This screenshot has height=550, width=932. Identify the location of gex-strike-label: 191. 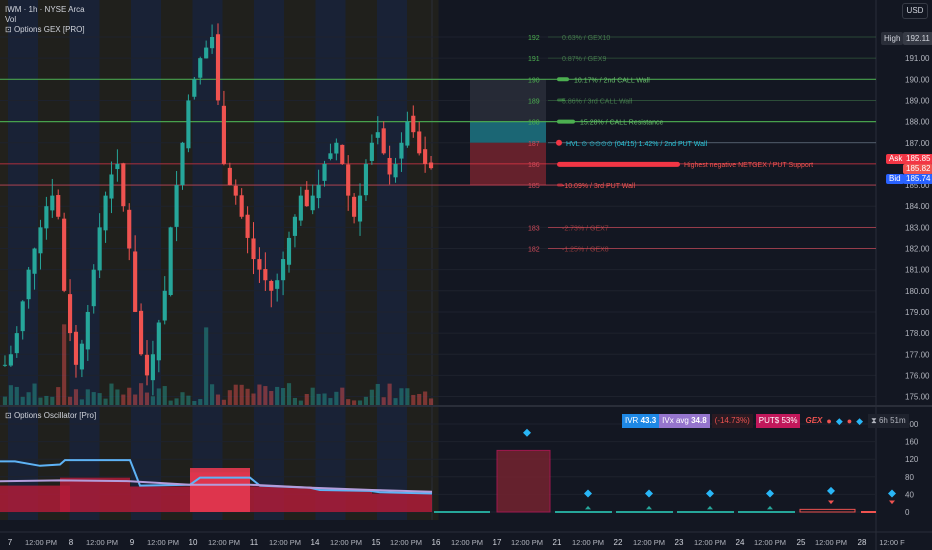
(534, 59).